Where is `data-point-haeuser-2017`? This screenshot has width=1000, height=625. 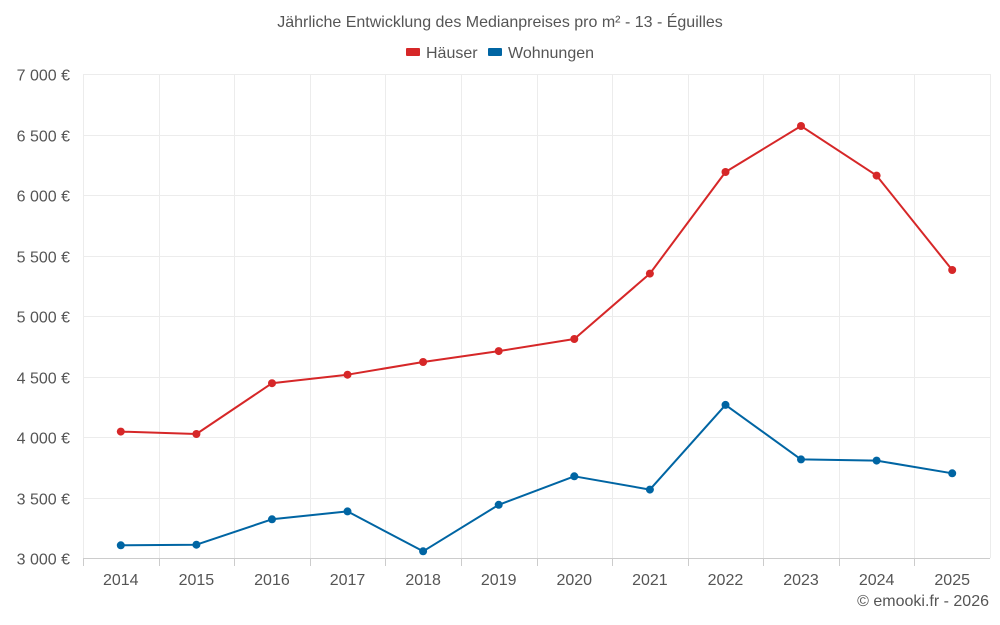
data-point-haeuser-2017 is located at coordinates (347, 374).